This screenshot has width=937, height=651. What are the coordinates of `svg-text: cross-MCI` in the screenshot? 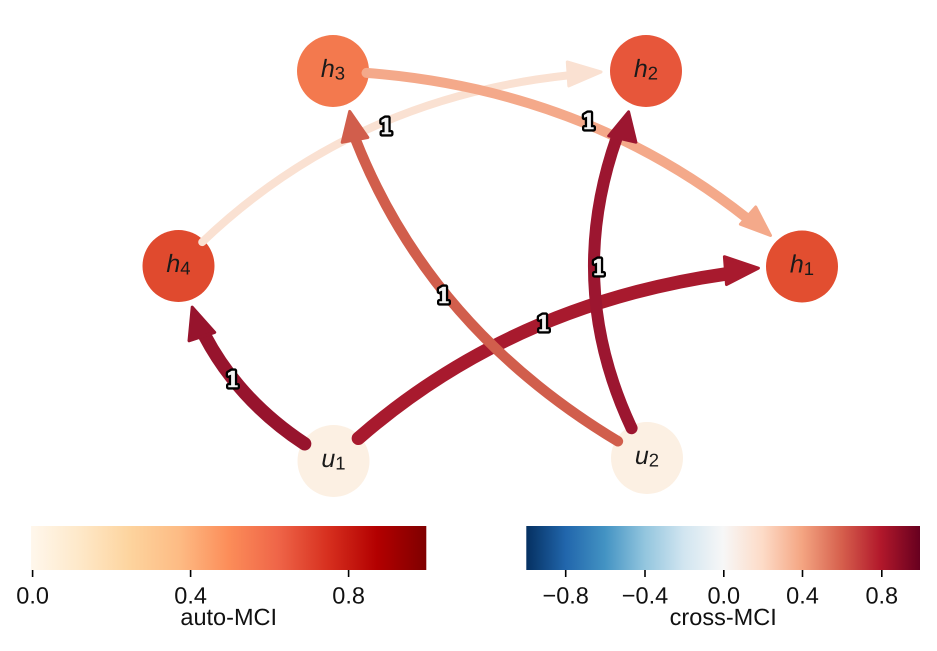 It's located at (723, 617).